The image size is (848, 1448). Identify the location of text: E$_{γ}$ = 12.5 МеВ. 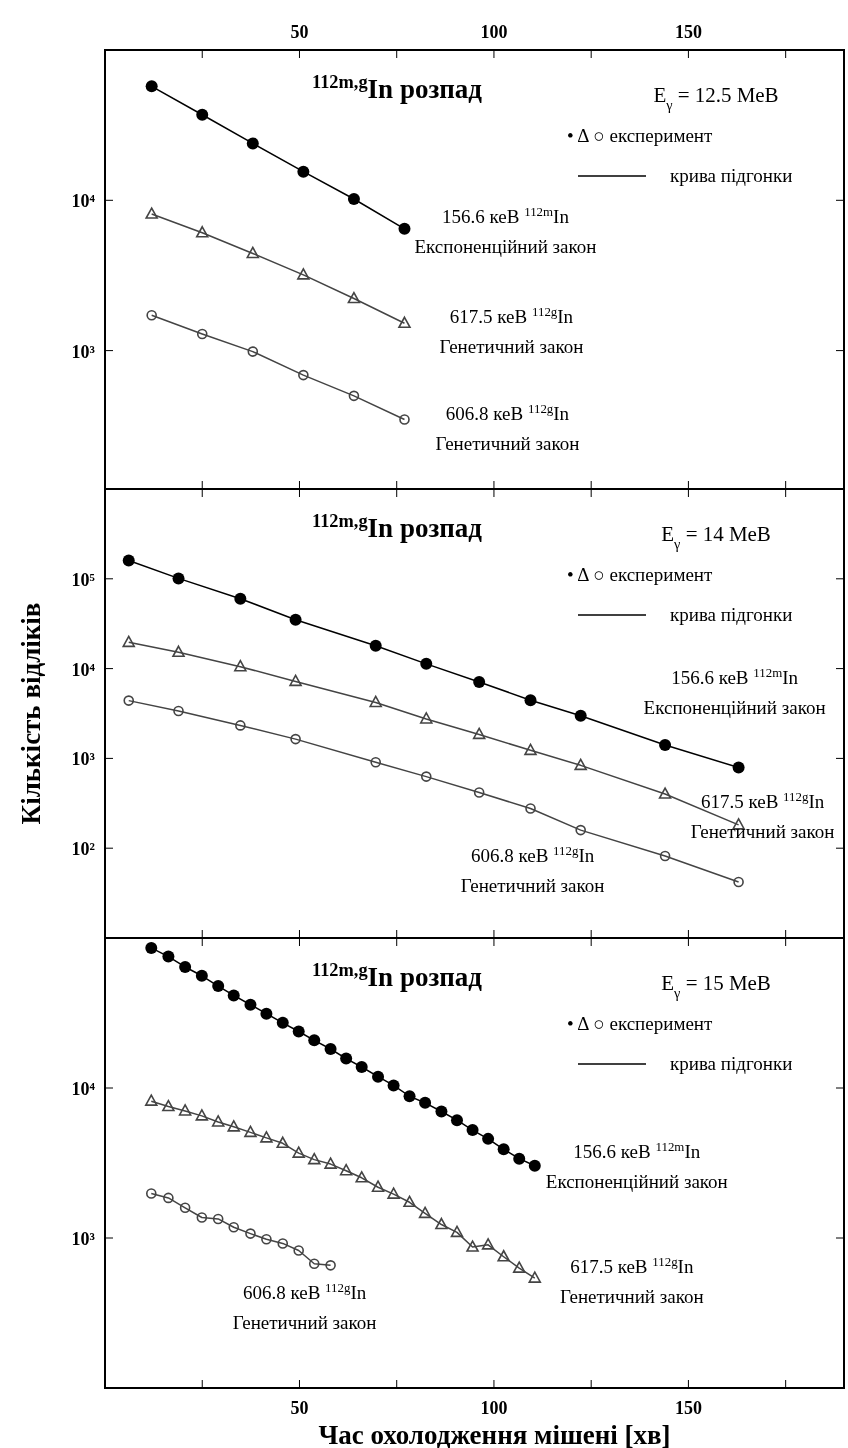
(716, 98).